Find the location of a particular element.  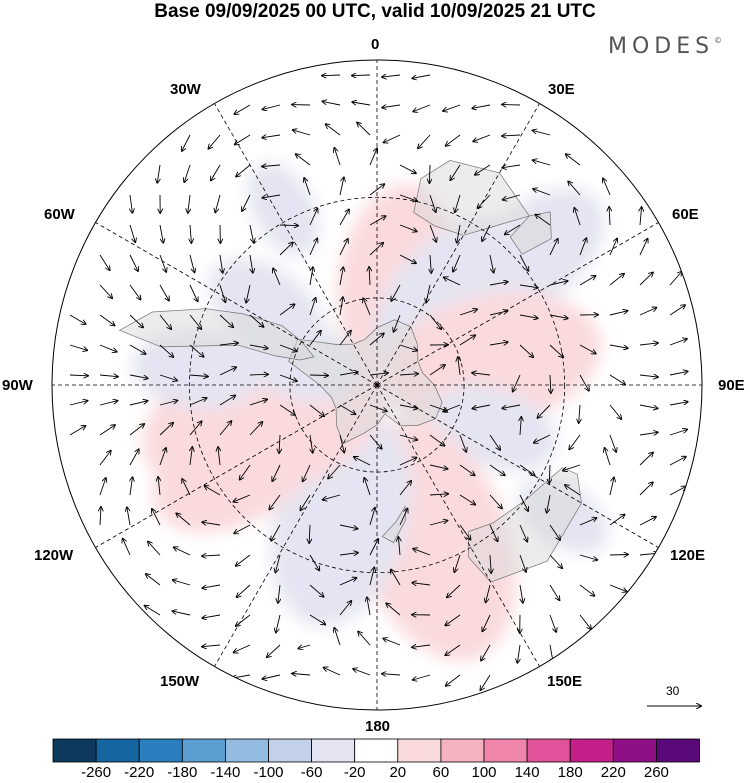

colorbar-tick-label: 20 is located at coordinates (398, 772).